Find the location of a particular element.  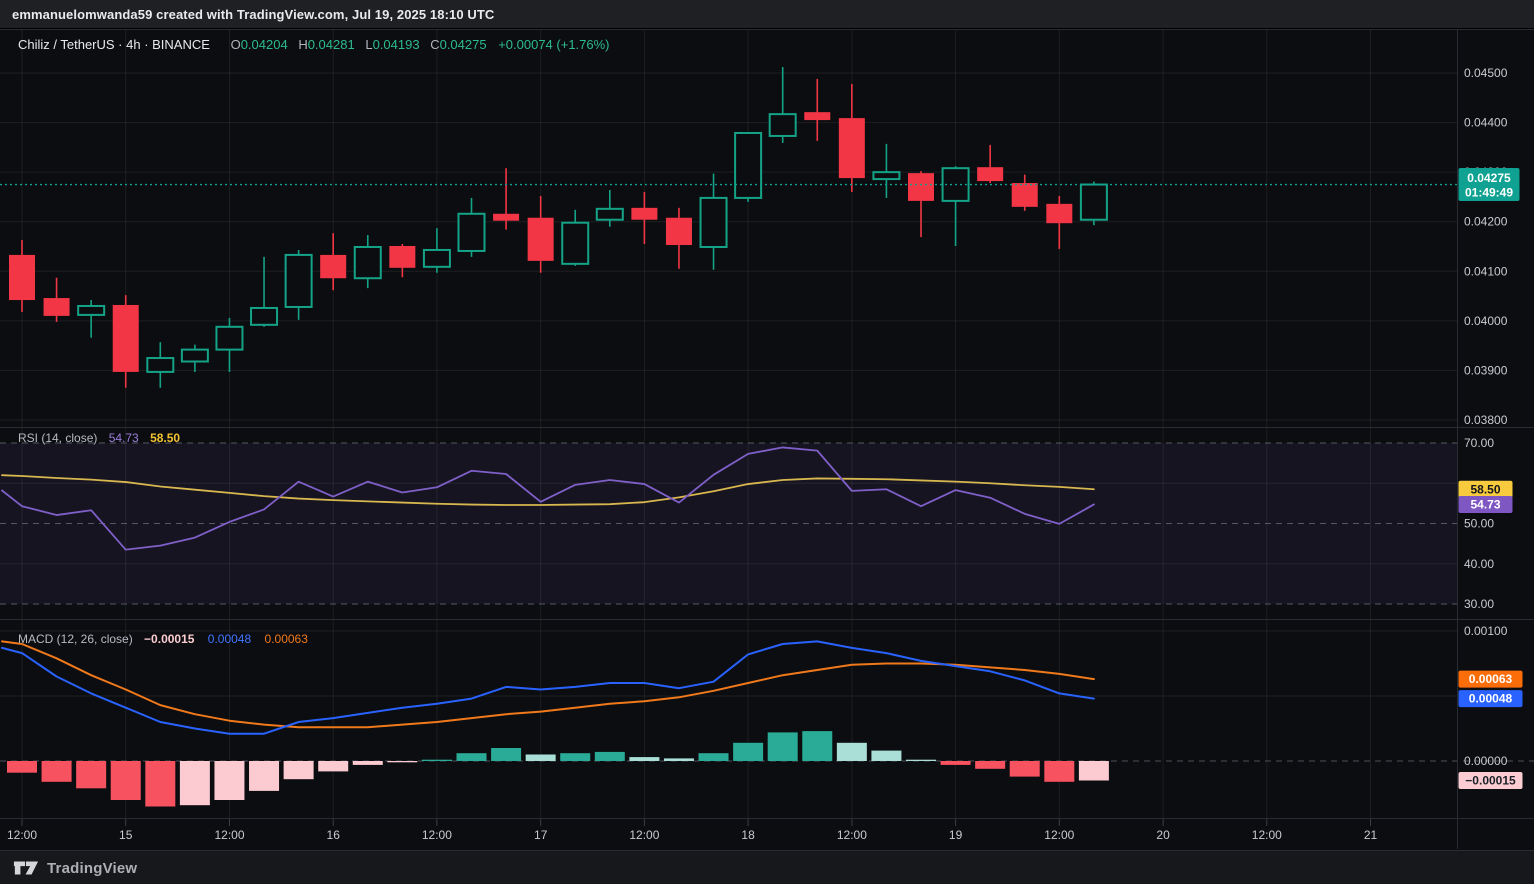

open-value: 0.04204 is located at coordinates (264, 44).